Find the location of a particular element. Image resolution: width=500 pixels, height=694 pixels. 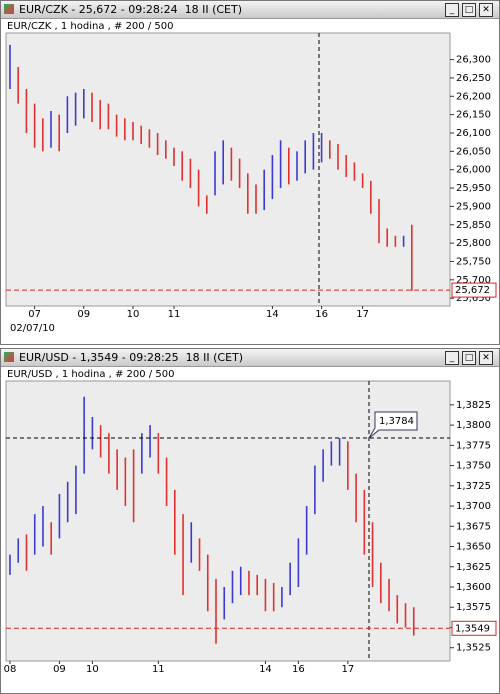

last-price-label: 1,3549 is located at coordinates (472, 628).